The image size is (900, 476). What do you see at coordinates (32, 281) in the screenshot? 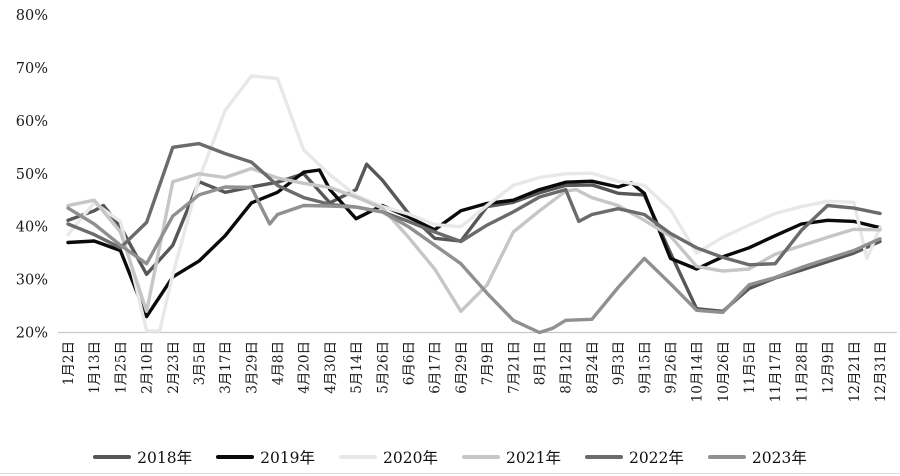
I see `y-tick-label: 30%` at bounding box center [32, 281].